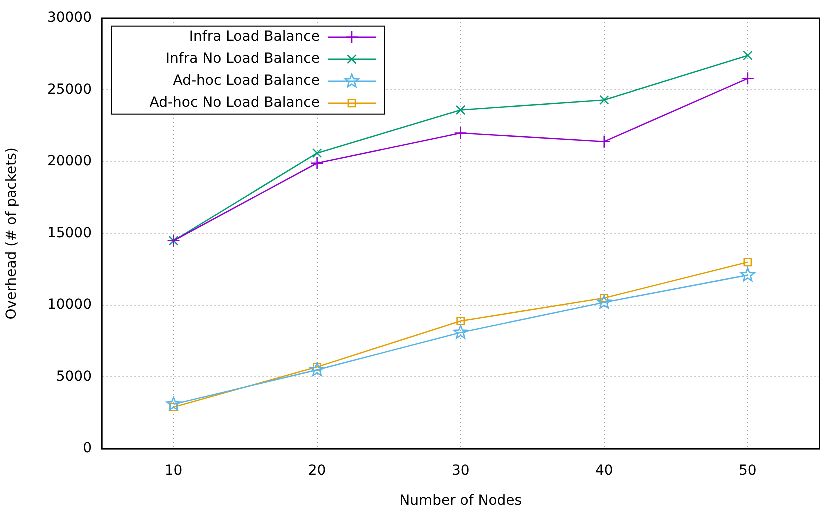 This screenshot has width=827, height=514. I want to click on legend-label: Ad-hoc No Load Balance, so click(235, 103).